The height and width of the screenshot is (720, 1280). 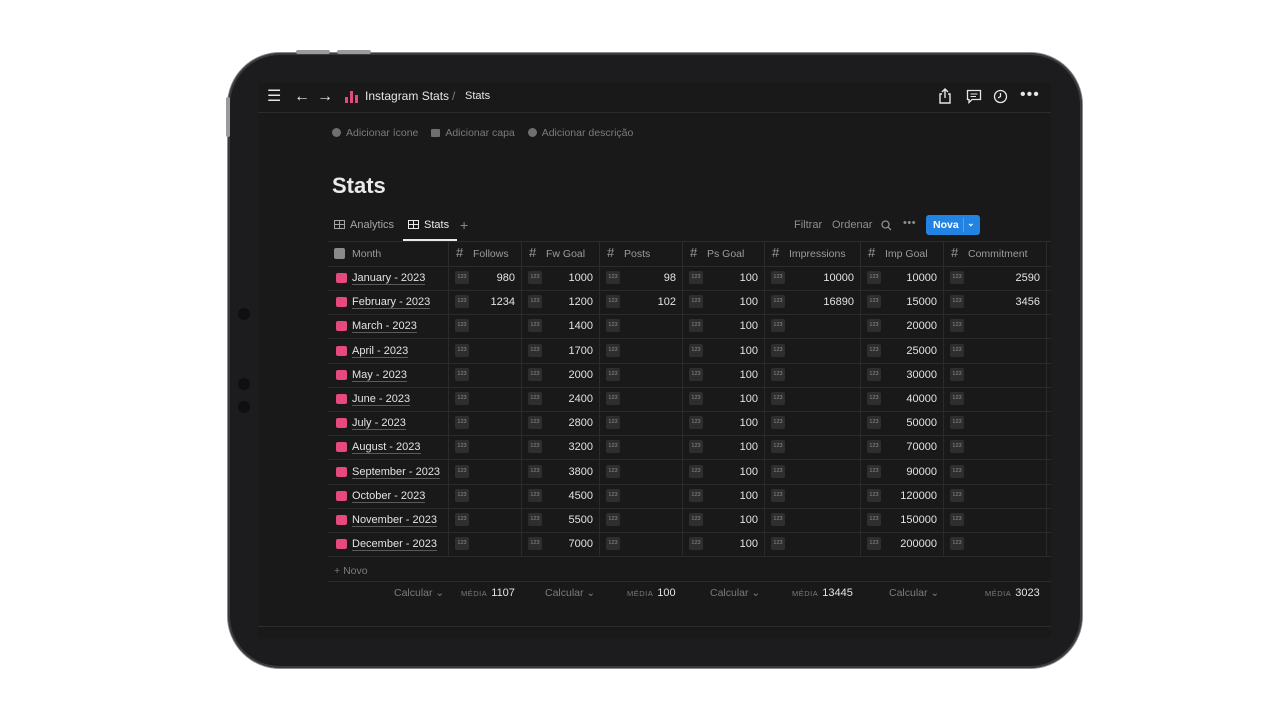 I want to click on add-cover-button: Adicionar capa, so click(x=473, y=133).